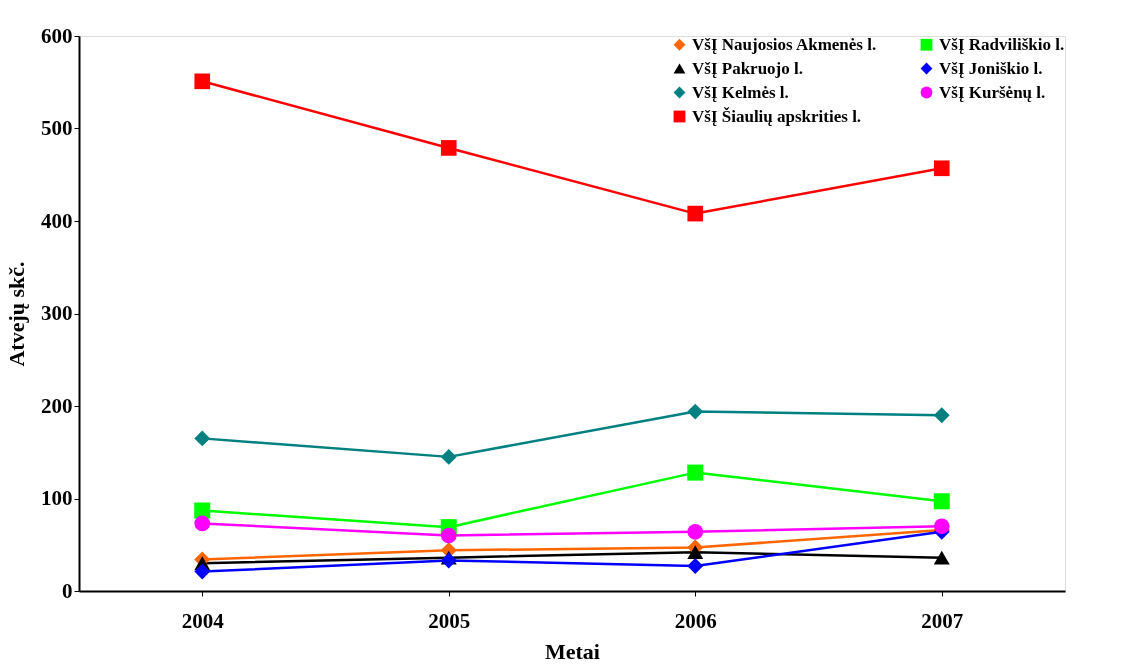  I want to click on x-axis-title: Metai, so click(572, 651).